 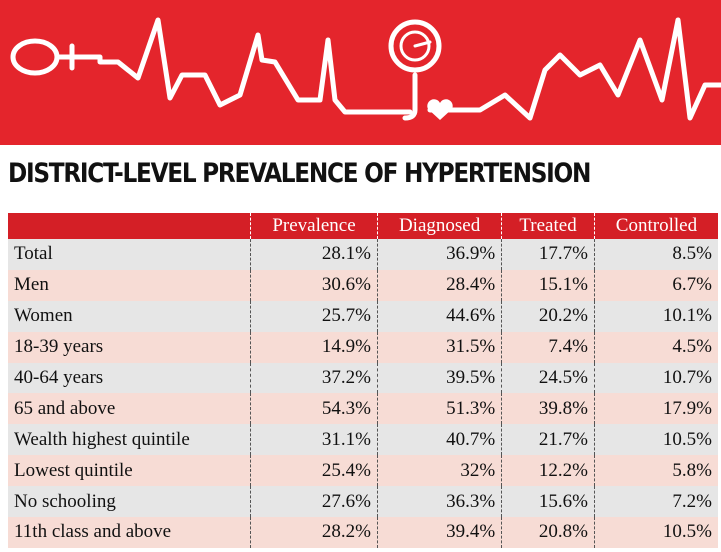 What do you see at coordinates (314, 226) in the screenshot?
I see `column-header: Prevalence` at bounding box center [314, 226].